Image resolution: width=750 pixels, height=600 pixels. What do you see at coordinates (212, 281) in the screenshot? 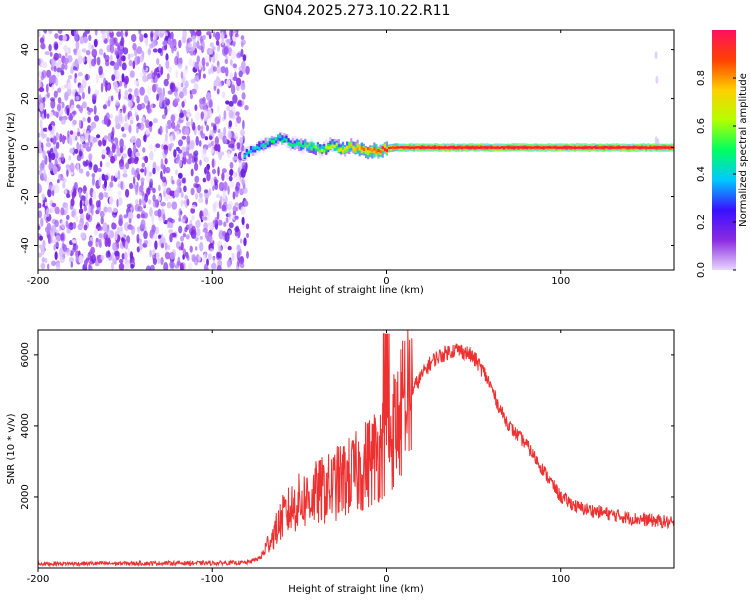
I see `spectrogram-x-tick-label: -100` at bounding box center [212, 281].